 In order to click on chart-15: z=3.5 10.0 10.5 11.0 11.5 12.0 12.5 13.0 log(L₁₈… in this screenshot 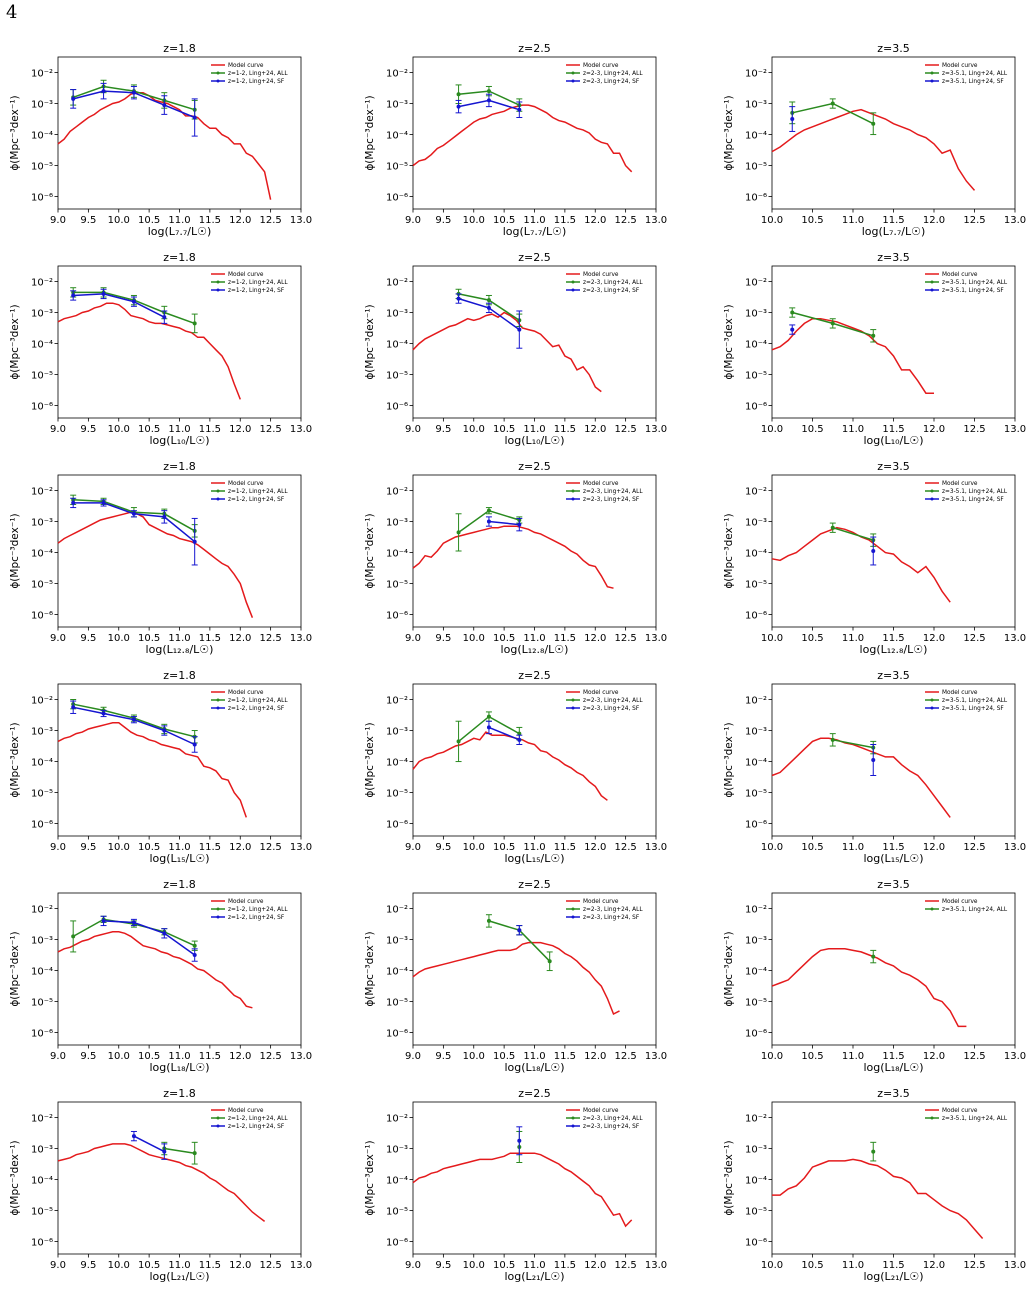, I will do `click(874, 976)`.